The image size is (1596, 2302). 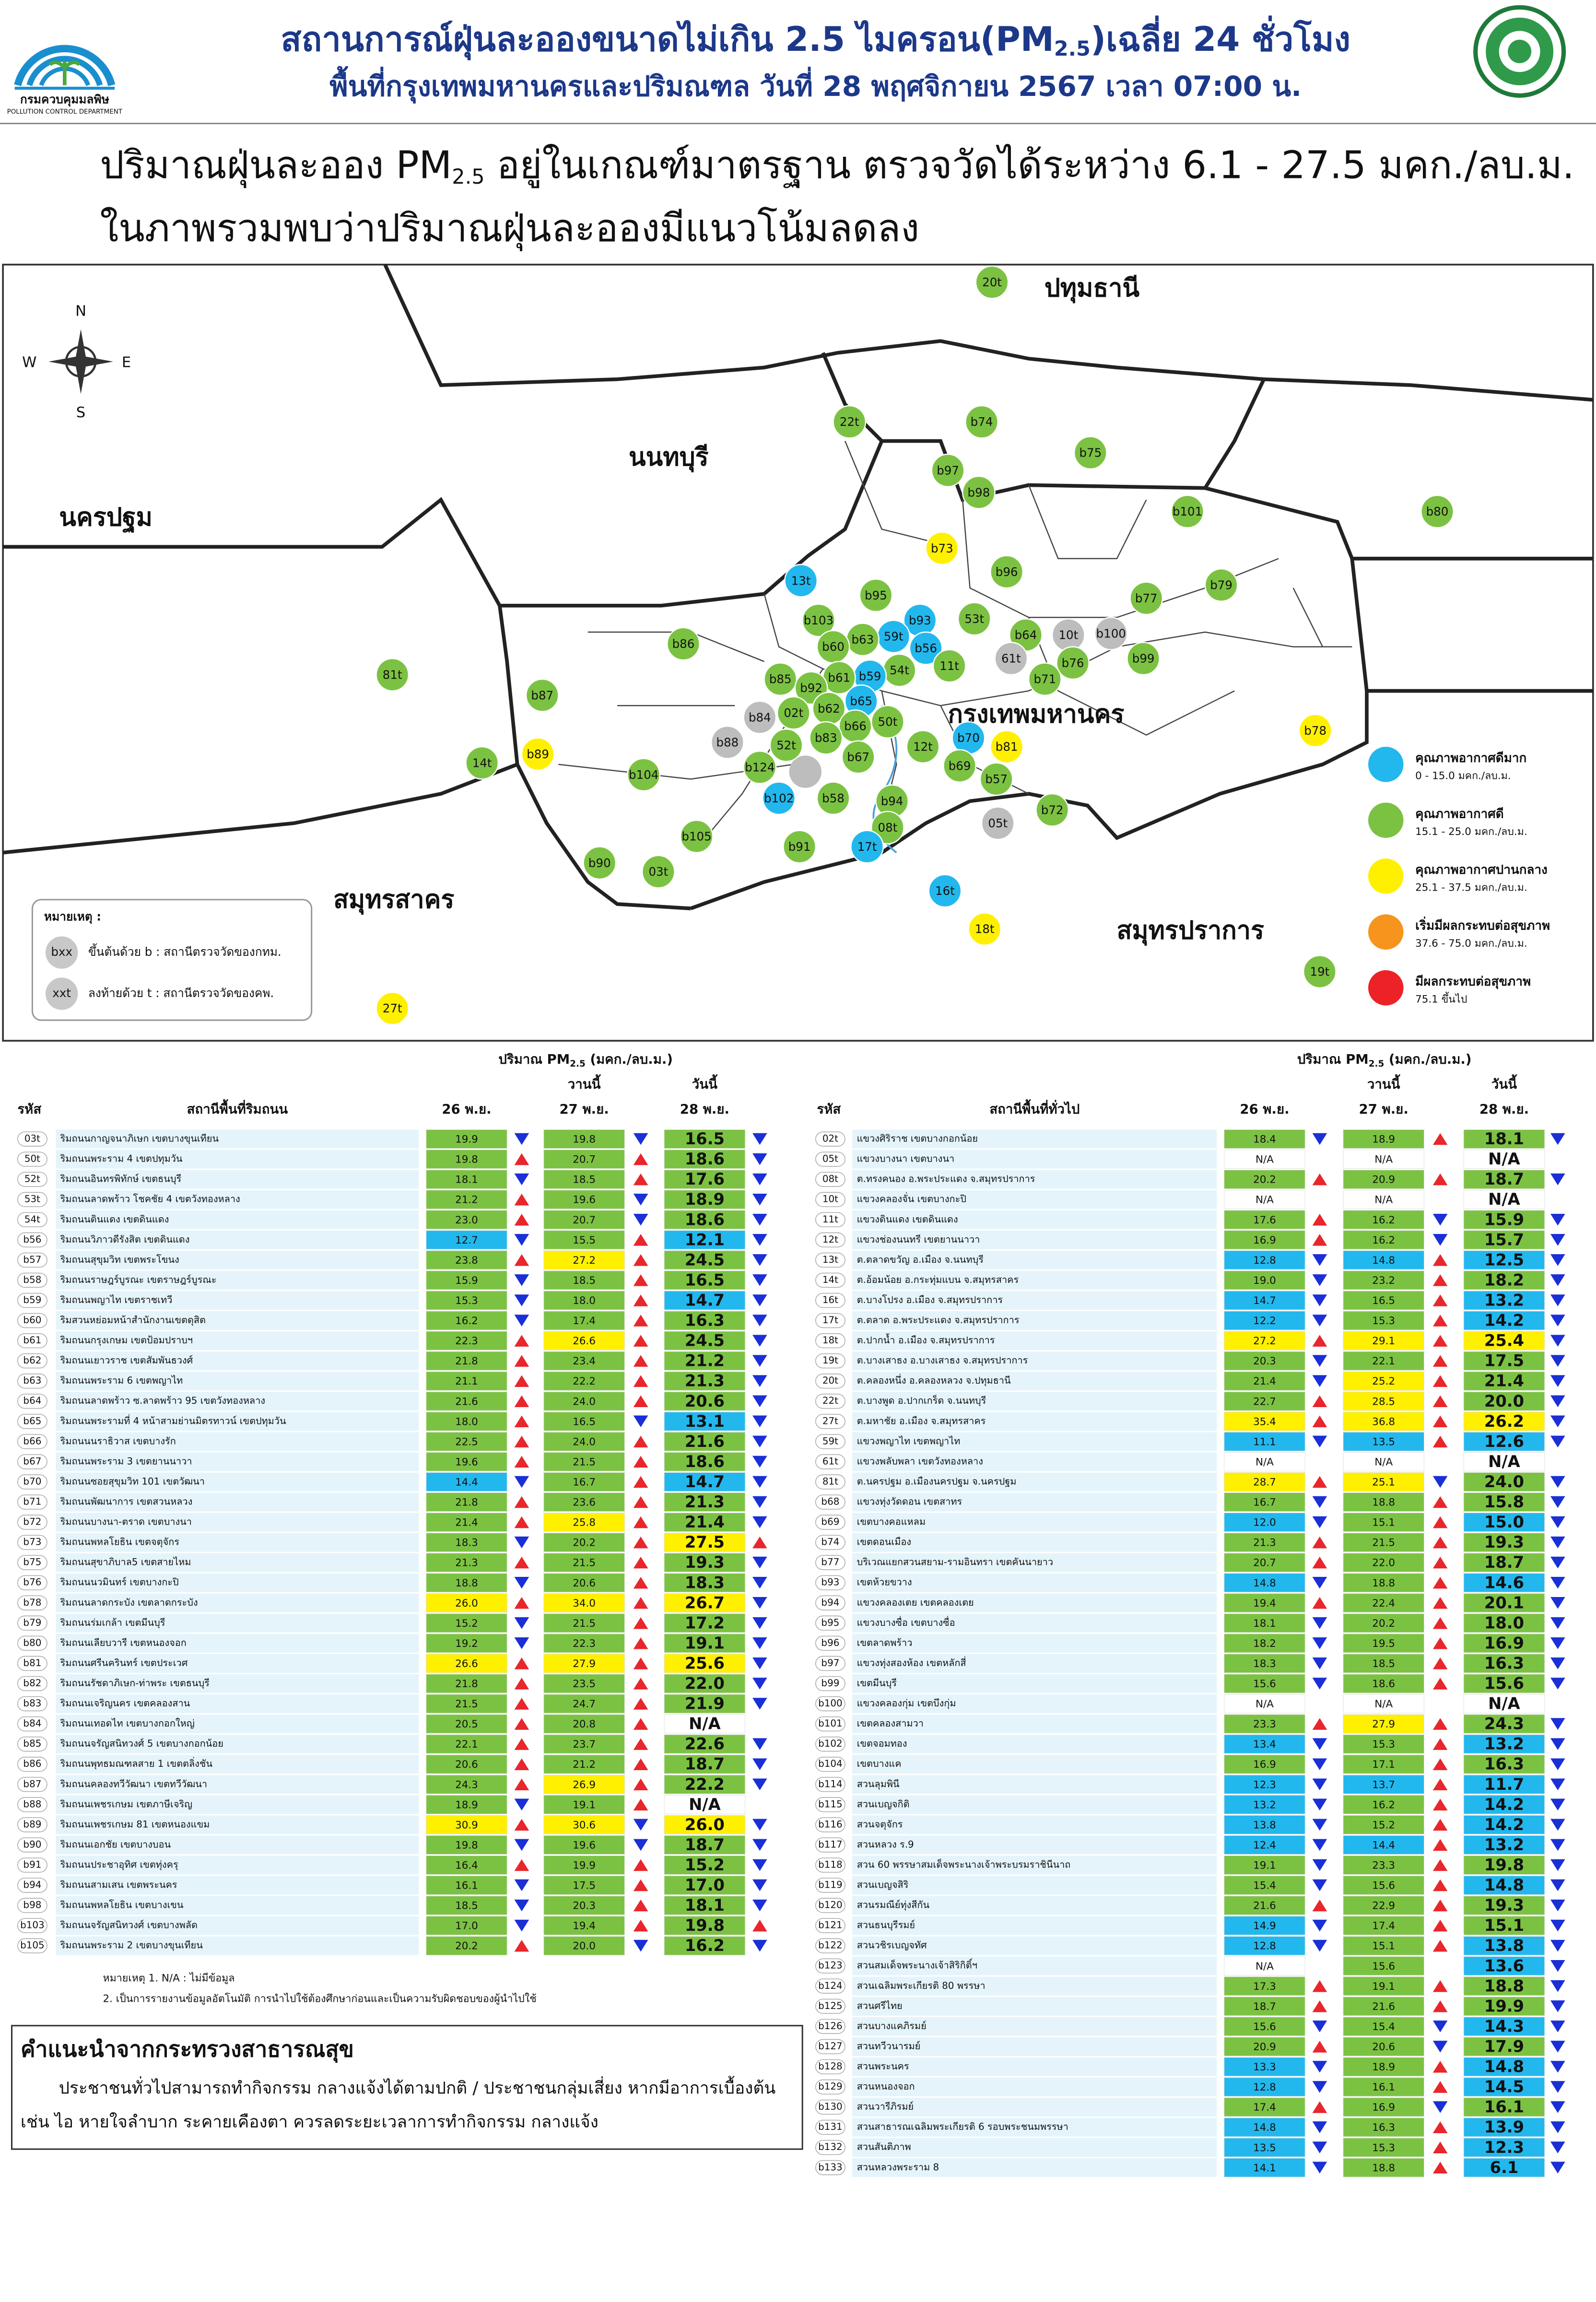 What do you see at coordinates (584, 1503) in the screenshot?
I see `value: 23.6` at bounding box center [584, 1503].